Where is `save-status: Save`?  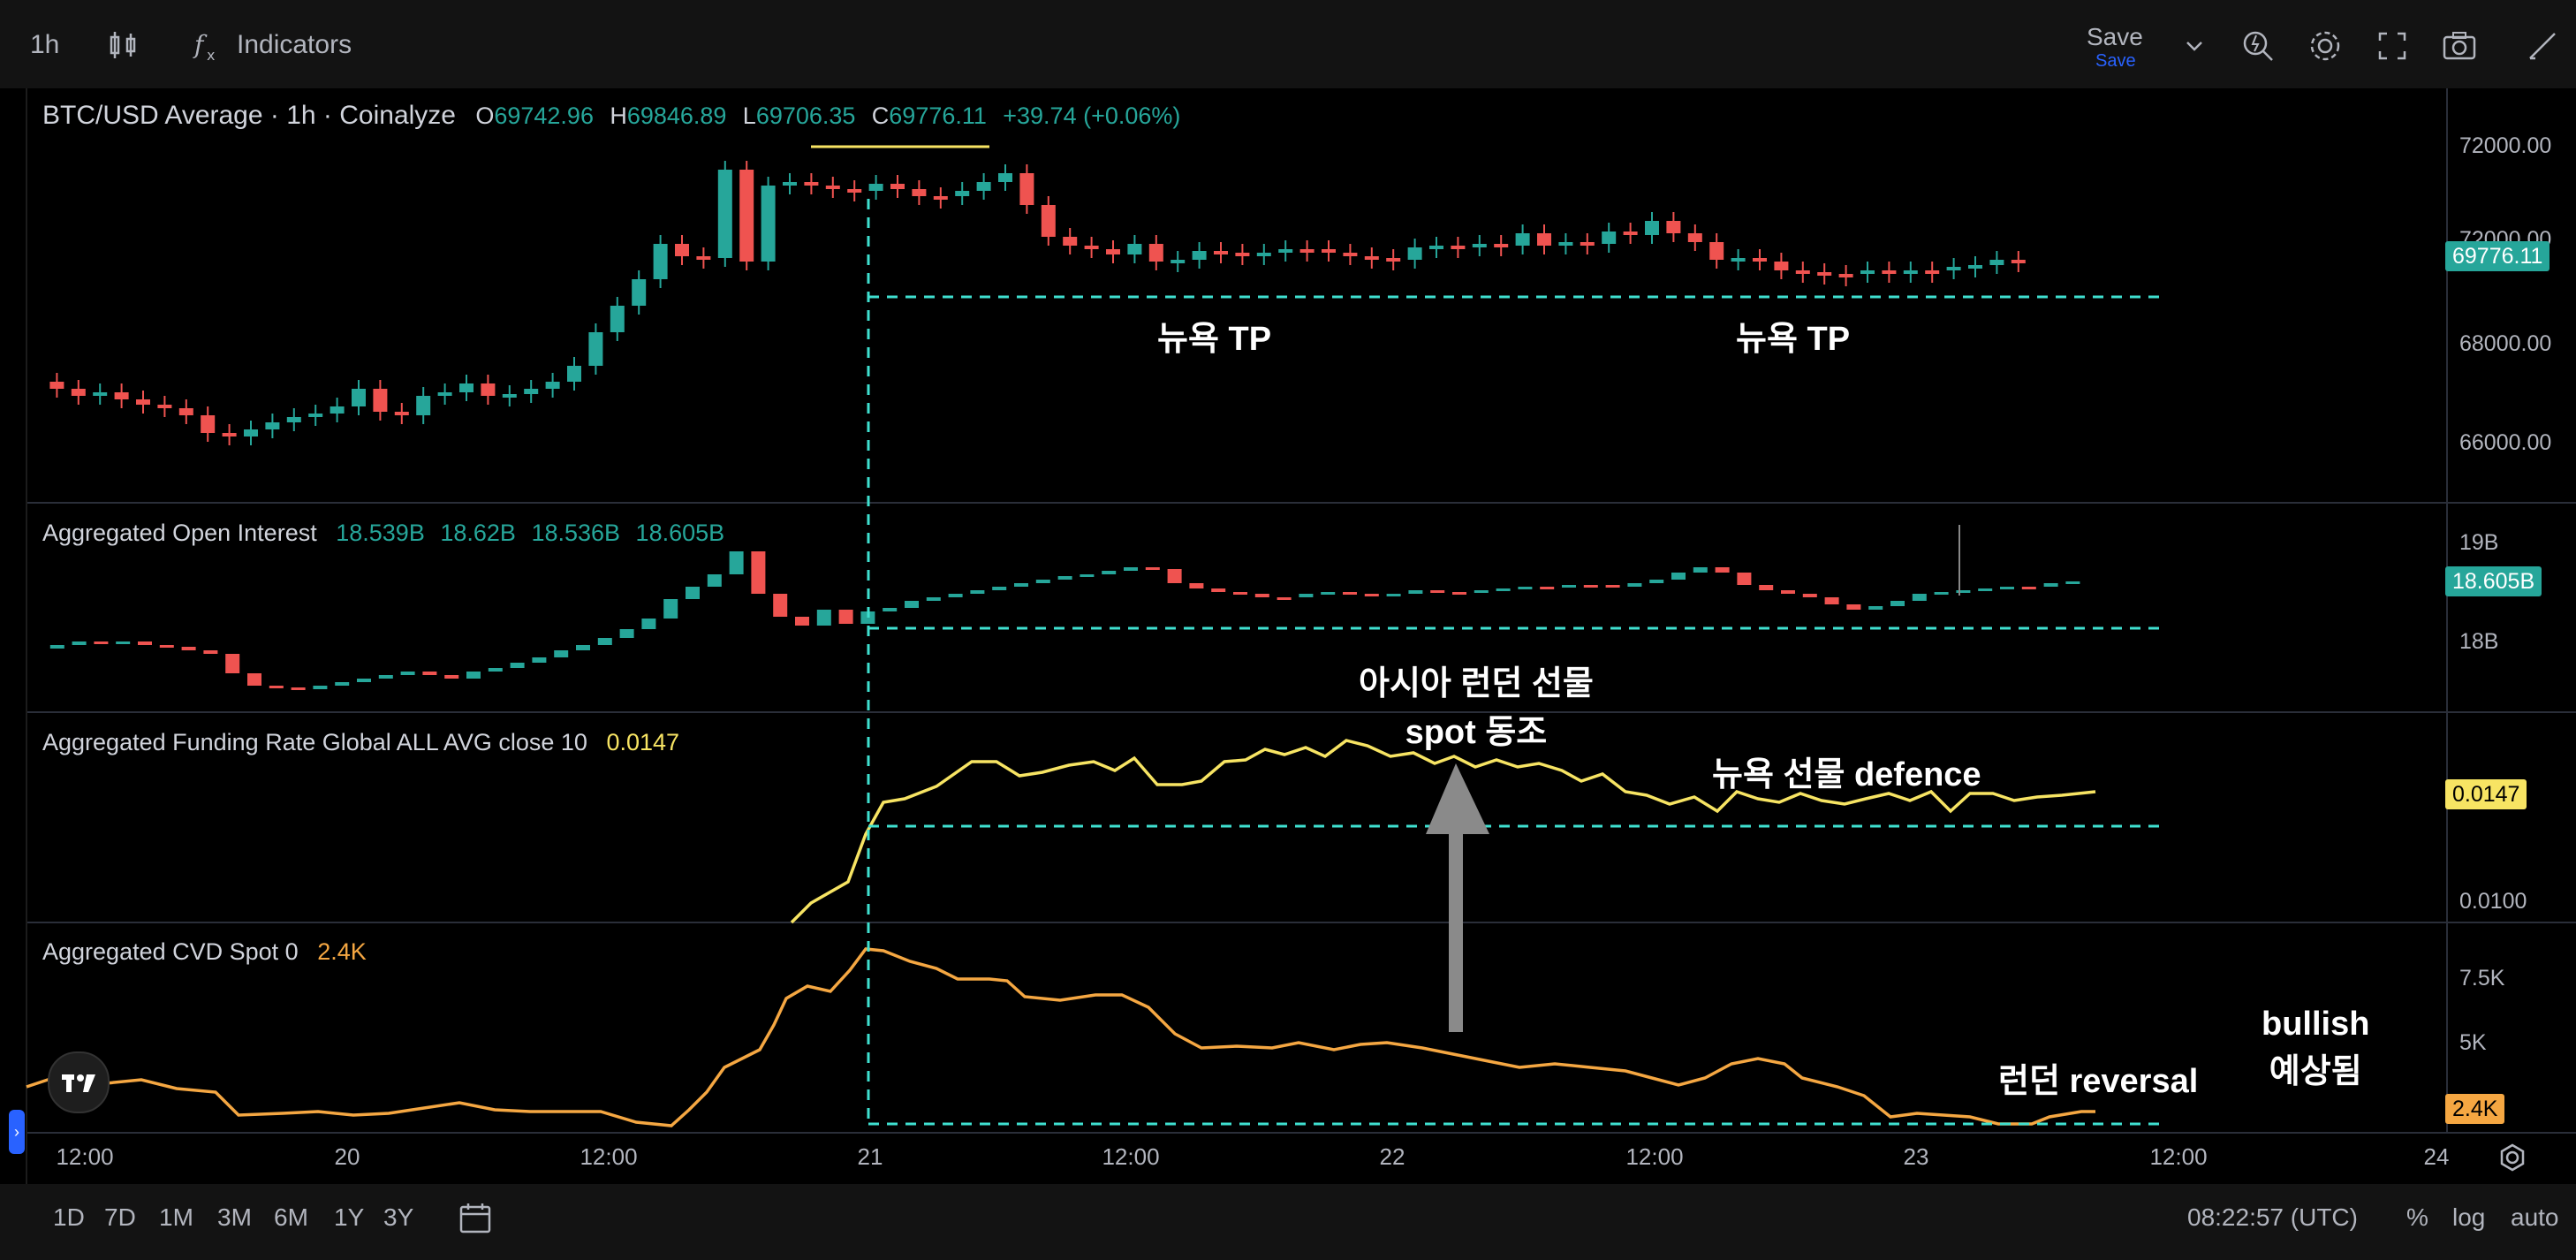
save-status: Save is located at coordinates (2116, 61).